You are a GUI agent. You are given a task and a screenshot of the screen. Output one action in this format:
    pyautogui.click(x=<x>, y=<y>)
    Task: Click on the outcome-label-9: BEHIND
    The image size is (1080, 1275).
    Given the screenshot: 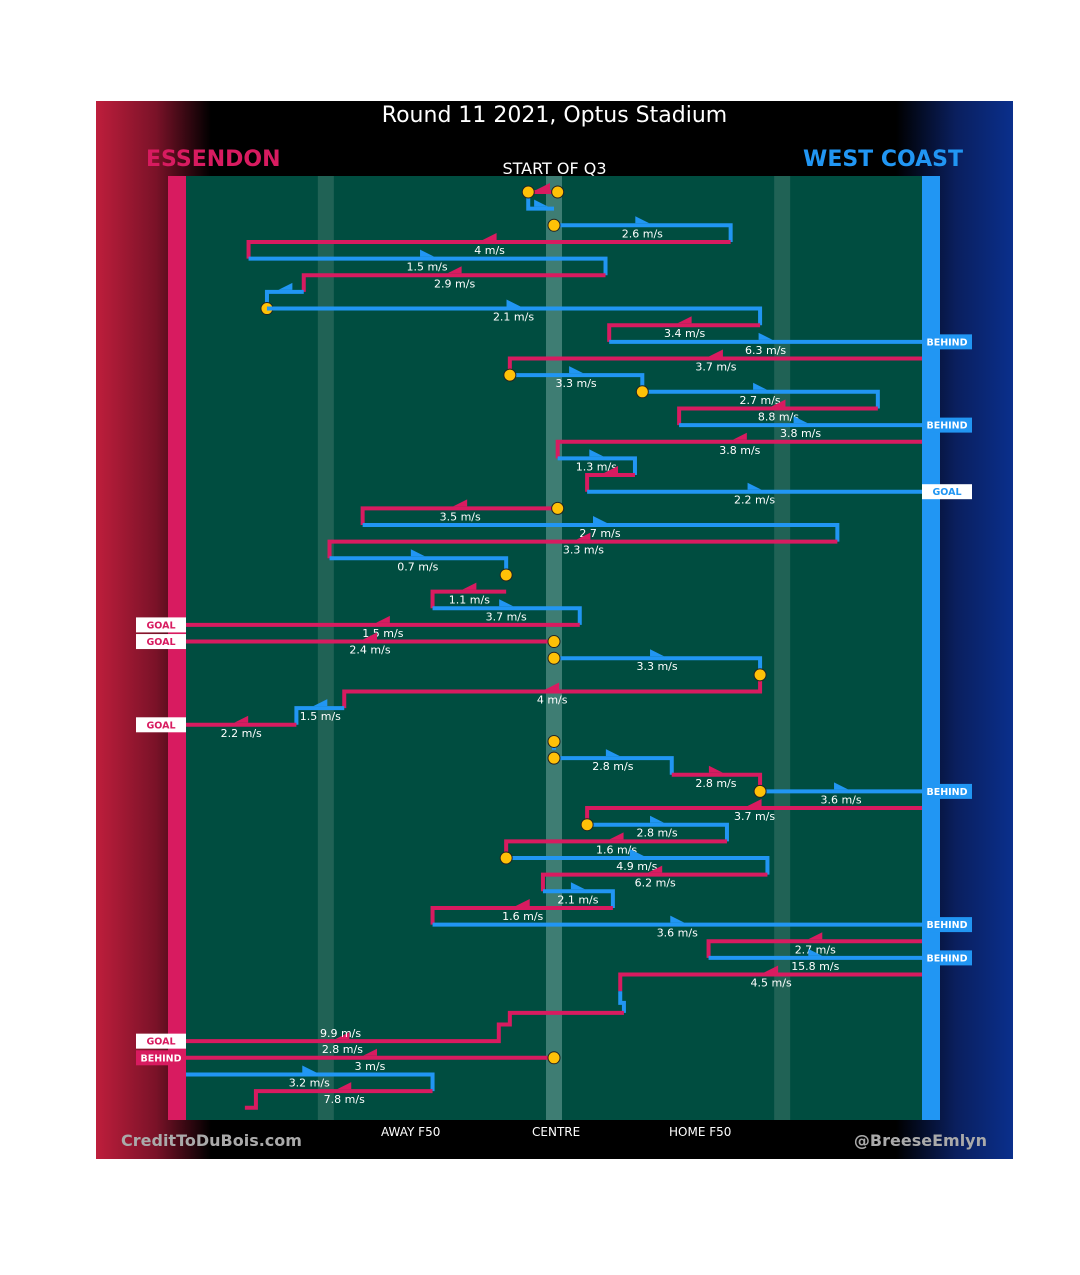 What is the action you would take?
    pyautogui.click(x=946, y=342)
    